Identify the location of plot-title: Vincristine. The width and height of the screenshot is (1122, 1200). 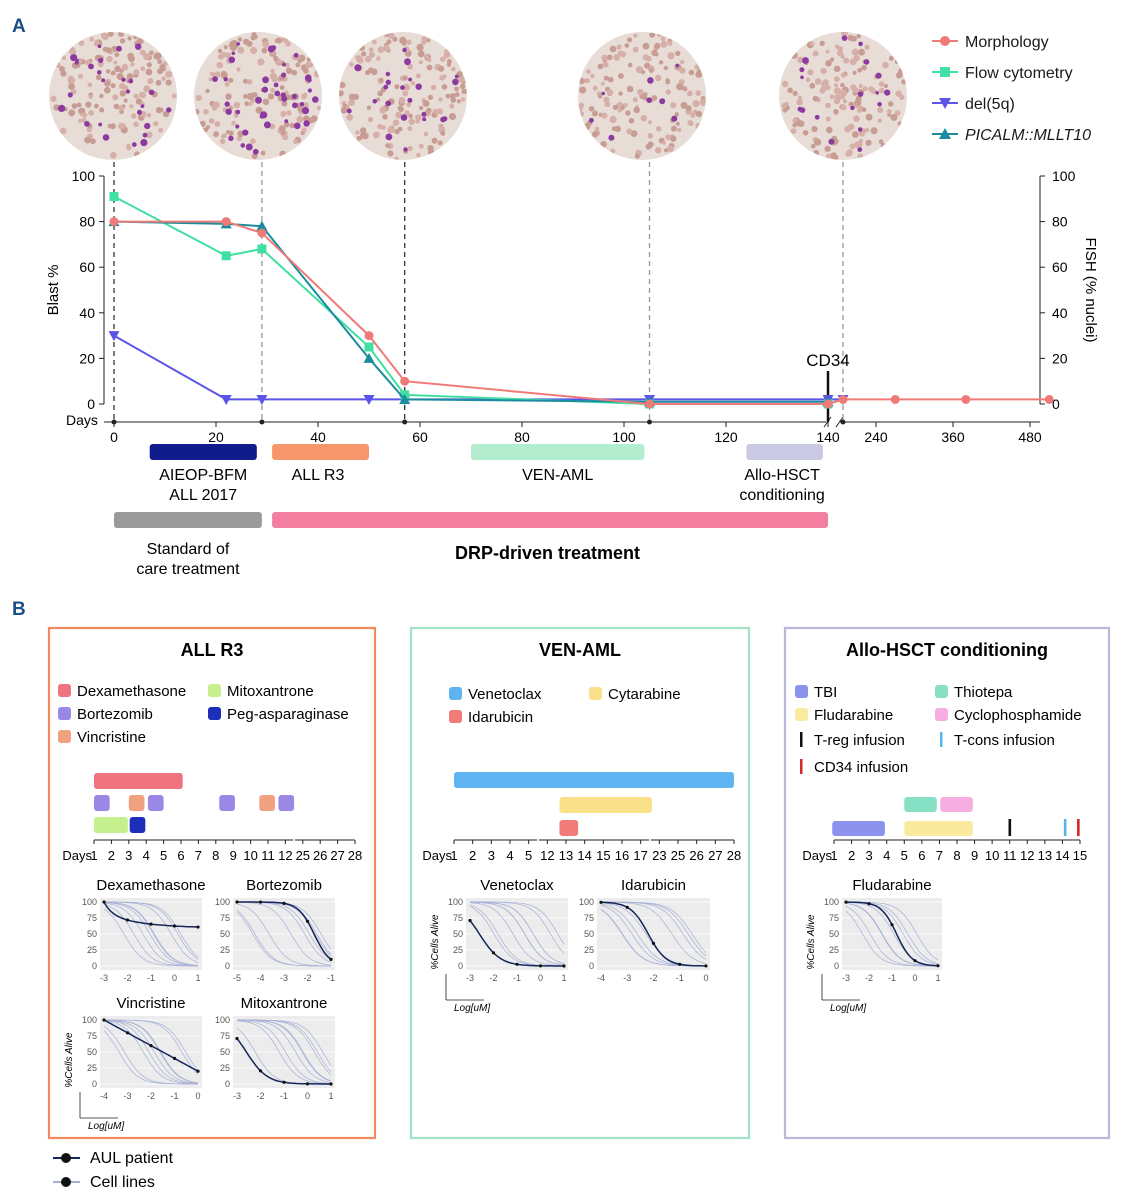
(151, 1003).